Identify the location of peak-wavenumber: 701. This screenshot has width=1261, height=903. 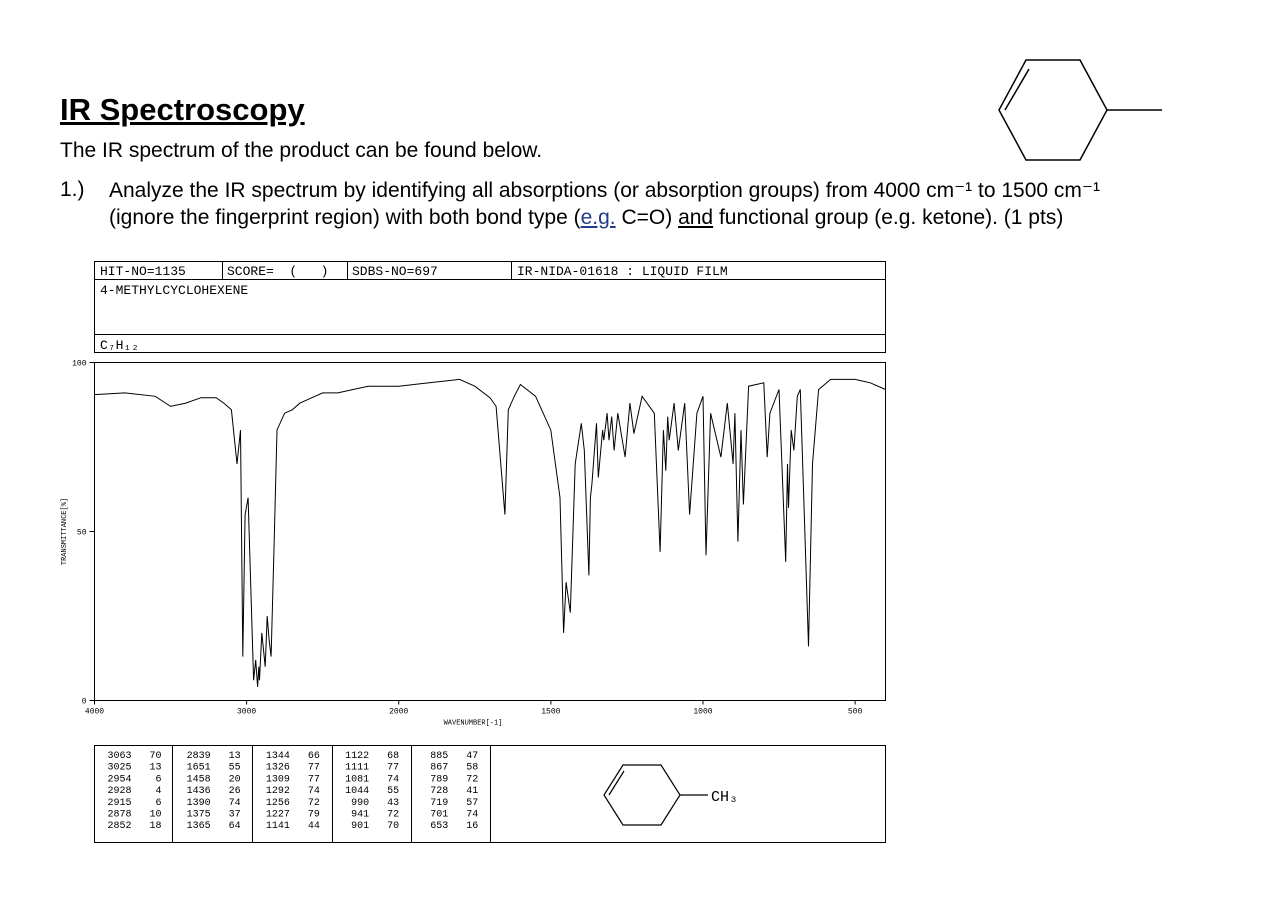
(439, 815).